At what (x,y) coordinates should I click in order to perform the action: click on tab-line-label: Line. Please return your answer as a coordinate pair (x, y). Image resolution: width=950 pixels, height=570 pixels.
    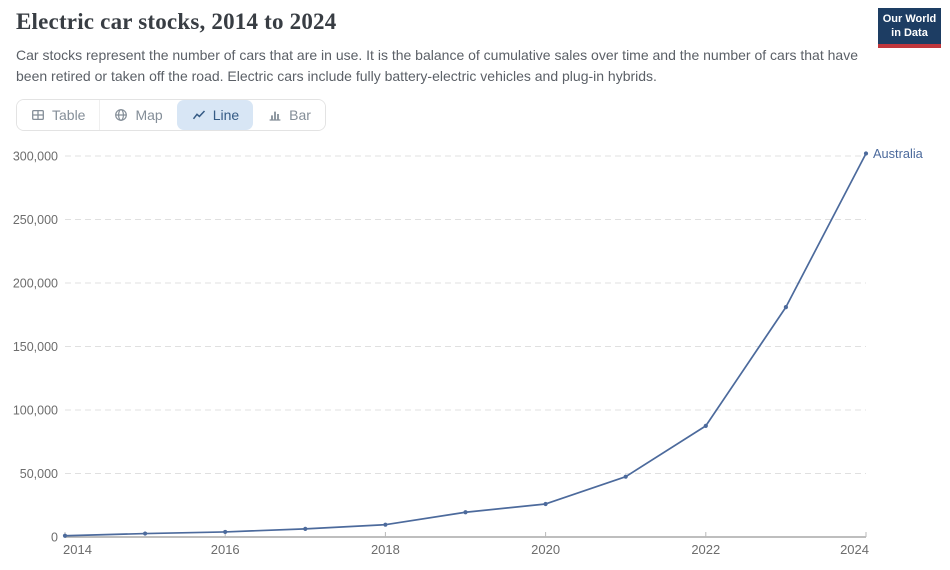
    Looking at the image, I should click on (226, 115).